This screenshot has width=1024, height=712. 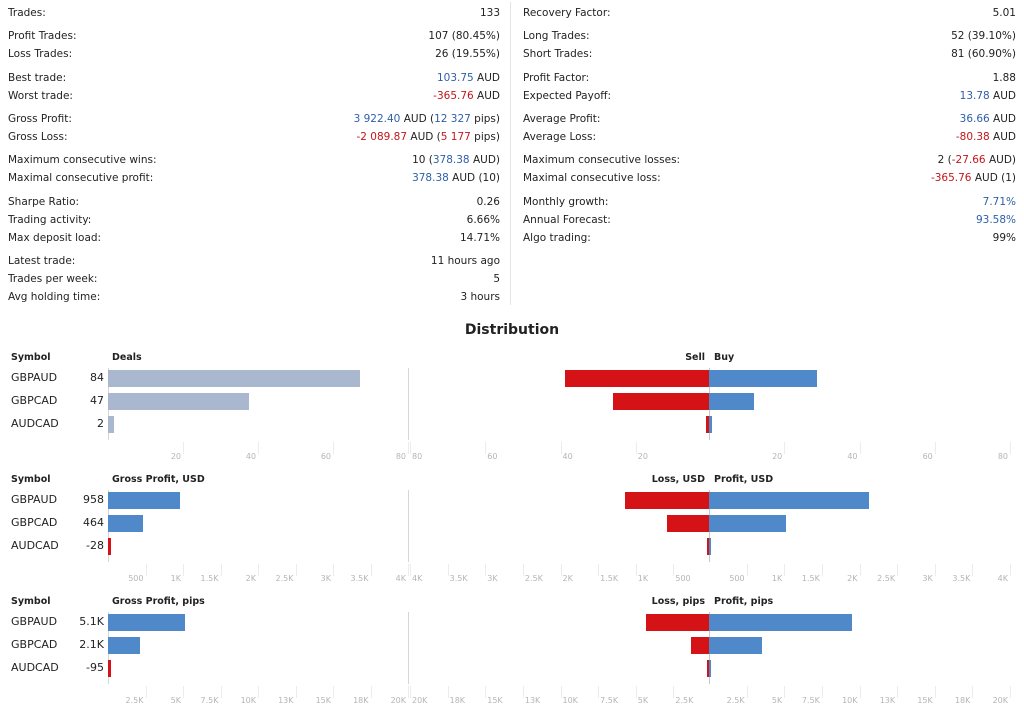 What do you see at coordinates (496, 279) in the screenshot?
I see `stat-value-part: 5` at bounding box center [496, 279].